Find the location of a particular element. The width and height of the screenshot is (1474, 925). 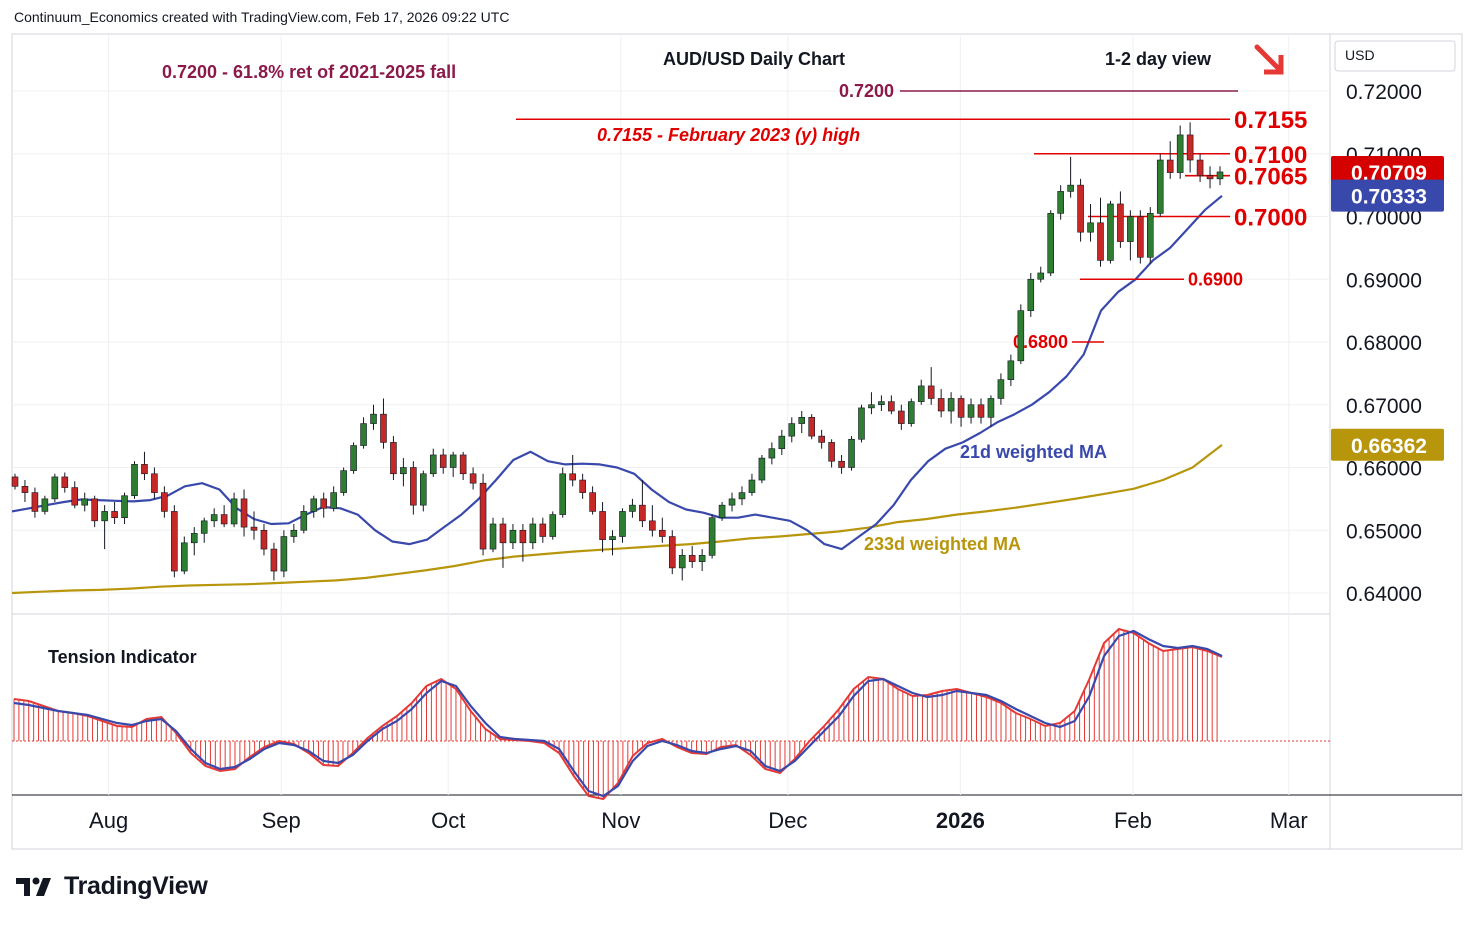

tension-indicator-label: Tension Indicator is located at coordinates (122, 657).